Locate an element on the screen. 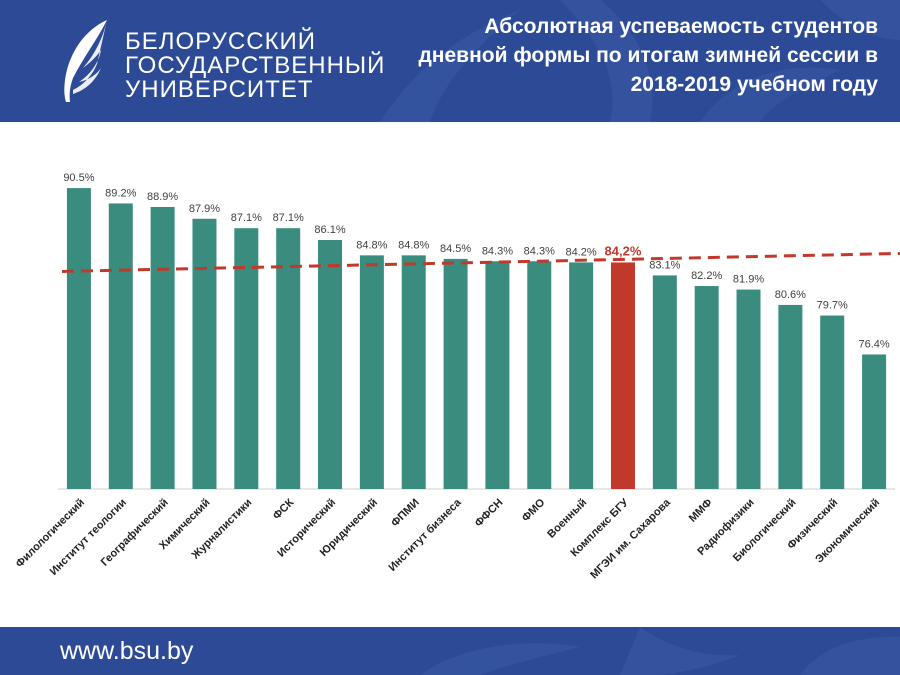 The height and width of the screenshot is (675, 900). ornament-decoration is located at coordinates (640, 61).